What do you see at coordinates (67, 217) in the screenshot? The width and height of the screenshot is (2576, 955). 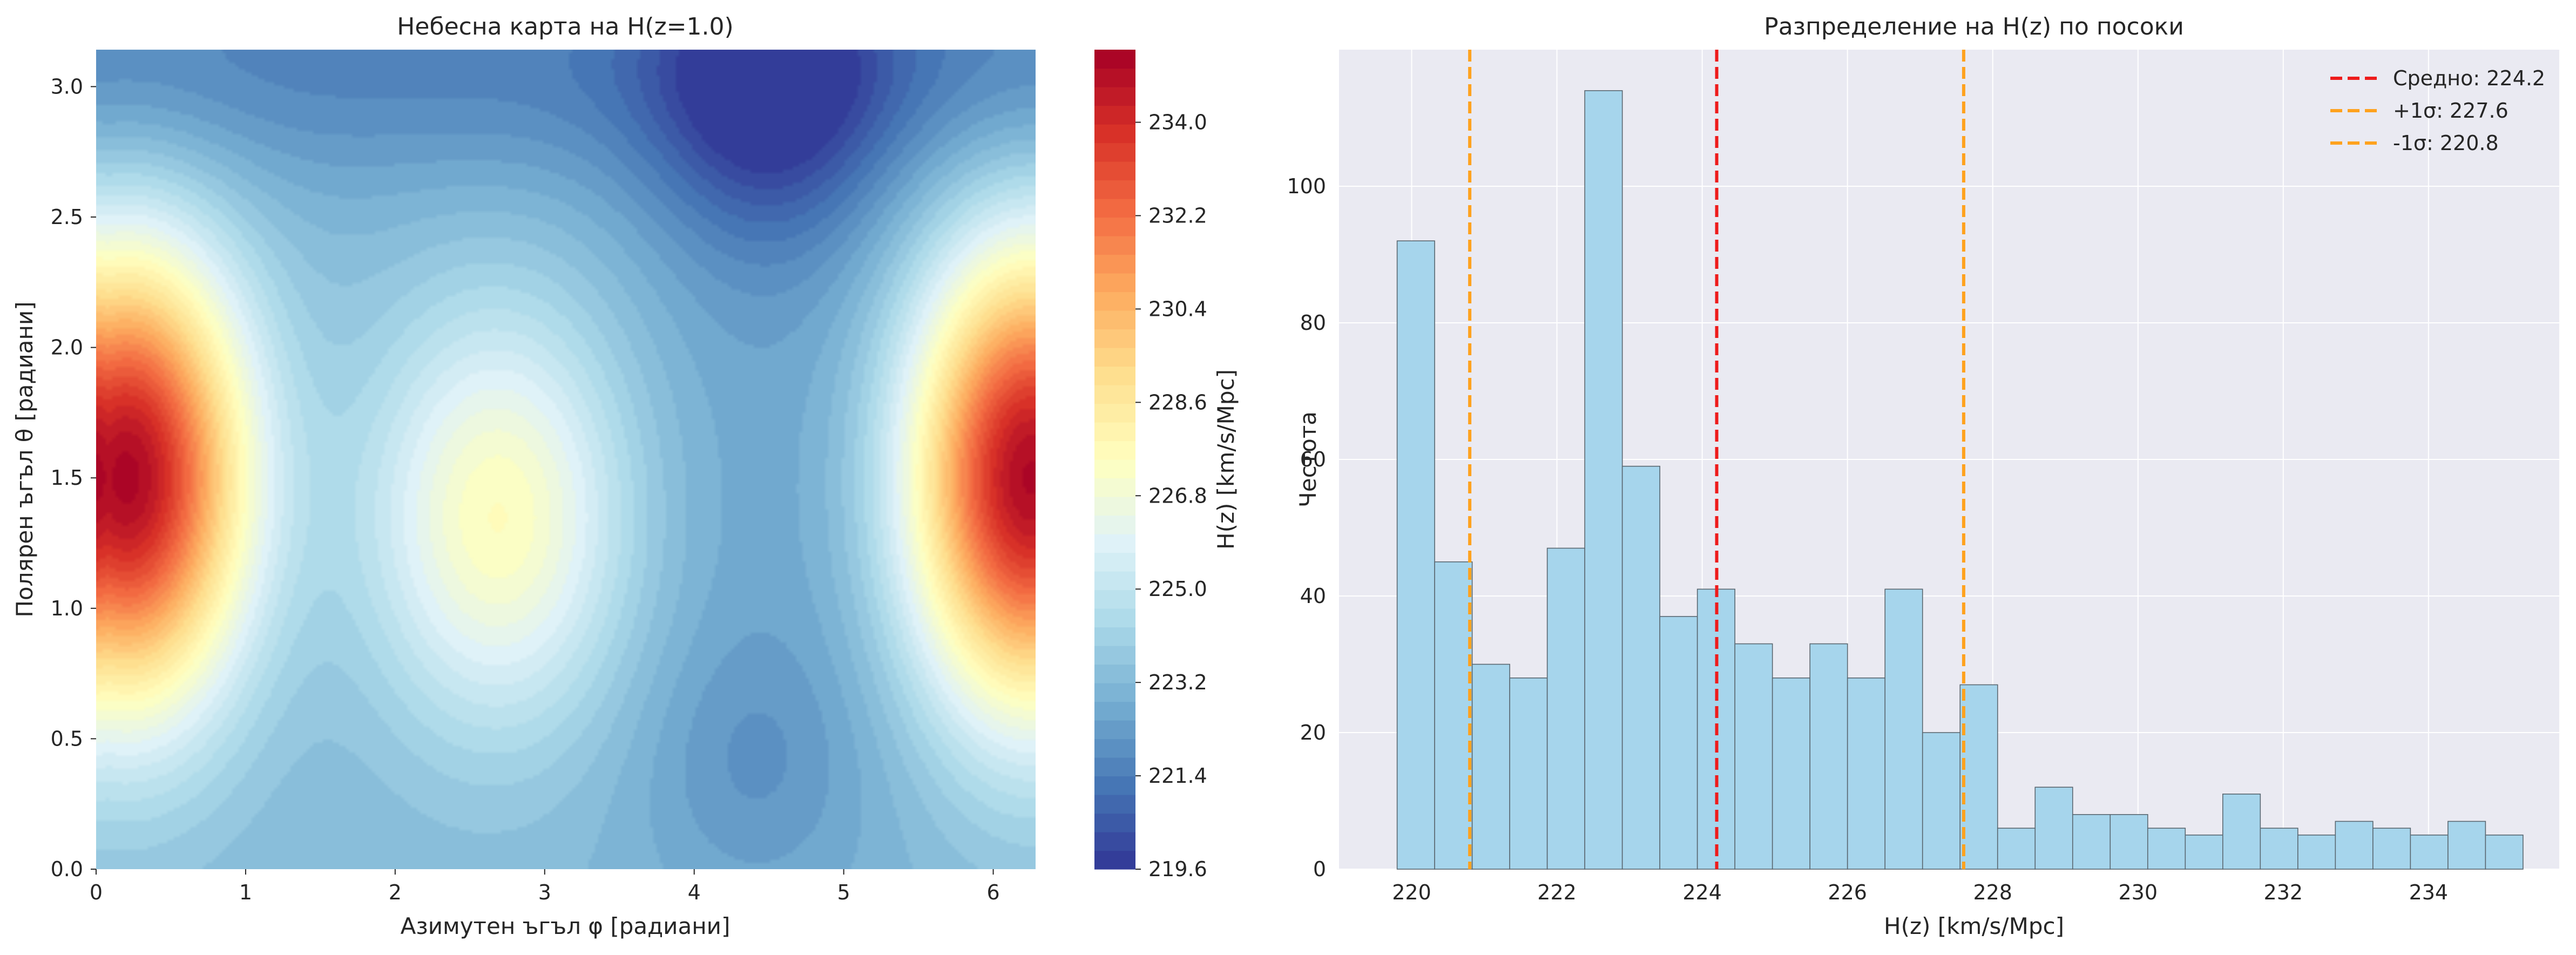 I see `heatmap-y-tick-label: 2.5` at bounding box center [67, 217].